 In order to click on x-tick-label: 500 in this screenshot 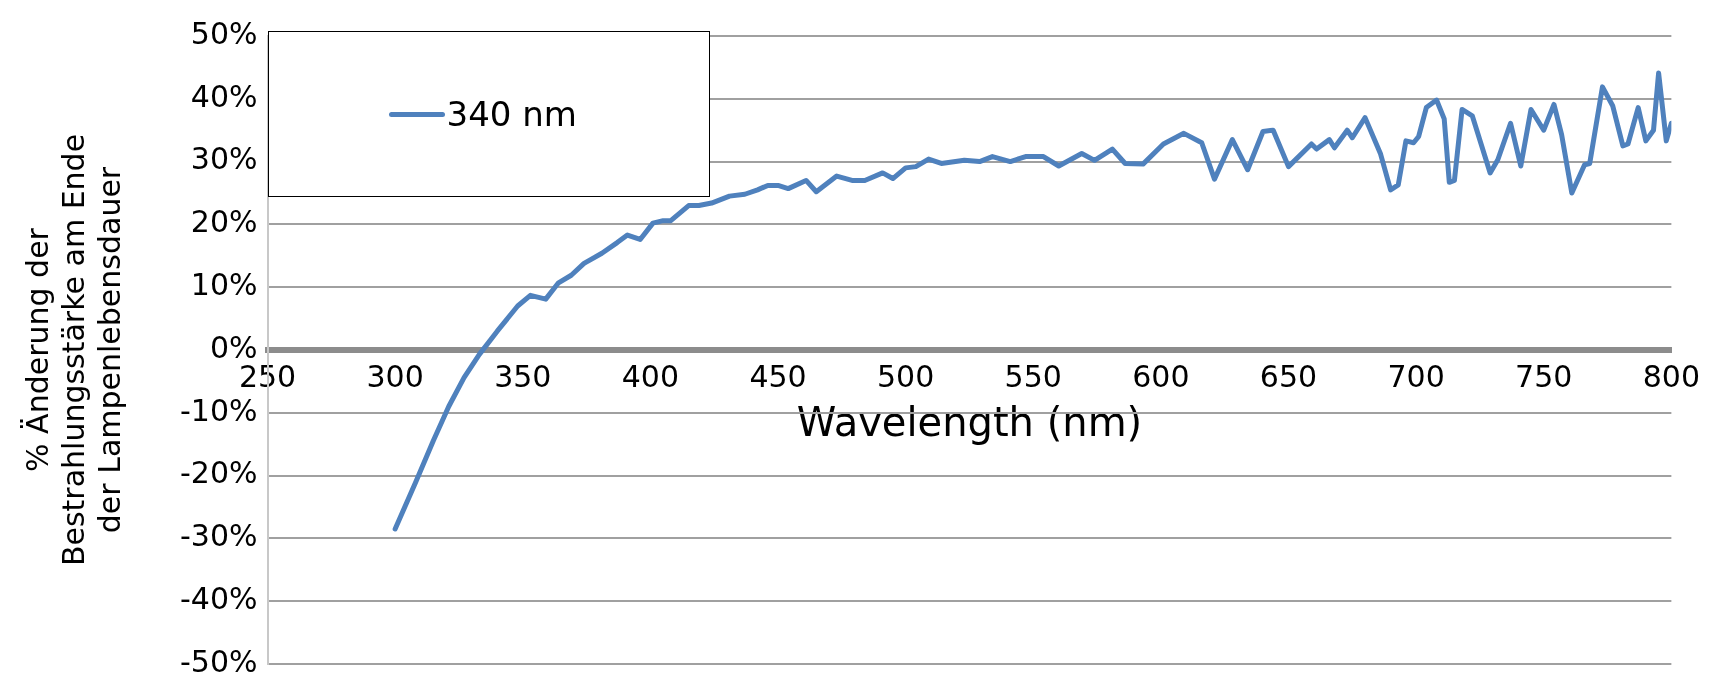, I will do `click(905, 376)`.